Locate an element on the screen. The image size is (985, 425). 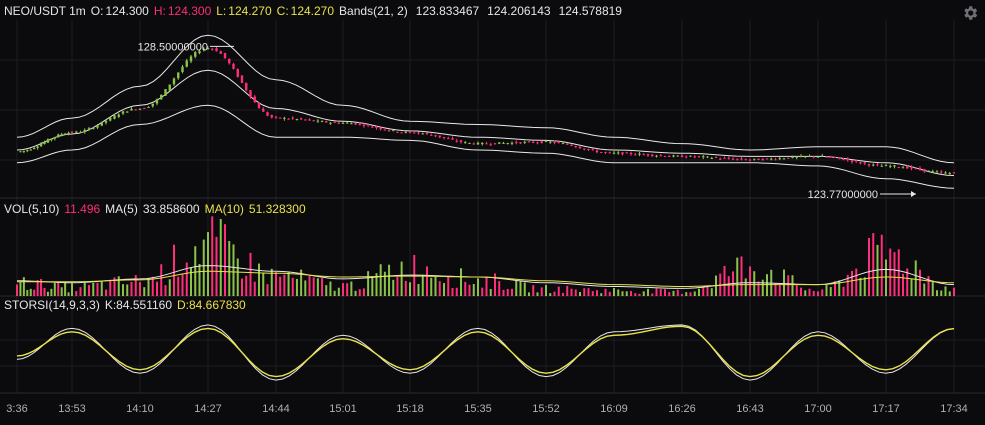
ma10-label: MA(10) is located at coordinates (224, 209).